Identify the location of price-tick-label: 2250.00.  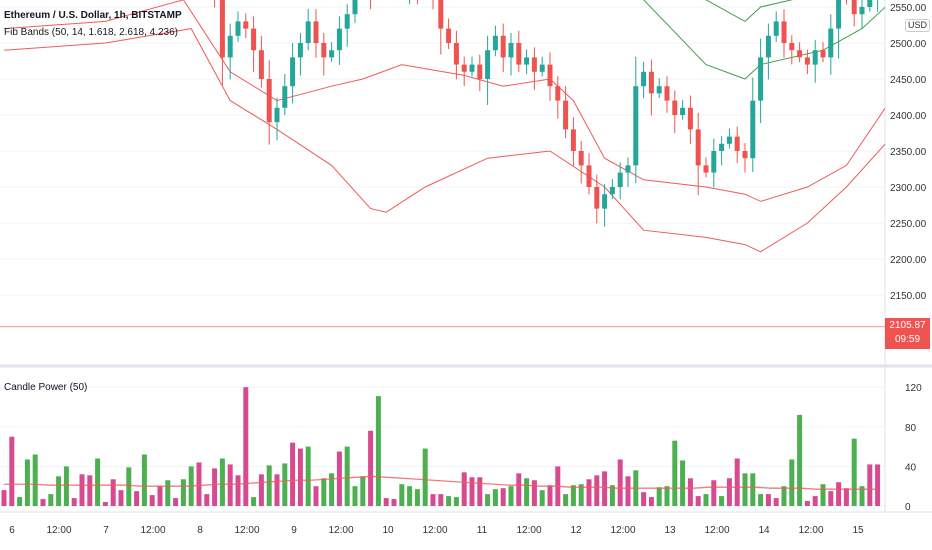
(908, 224).